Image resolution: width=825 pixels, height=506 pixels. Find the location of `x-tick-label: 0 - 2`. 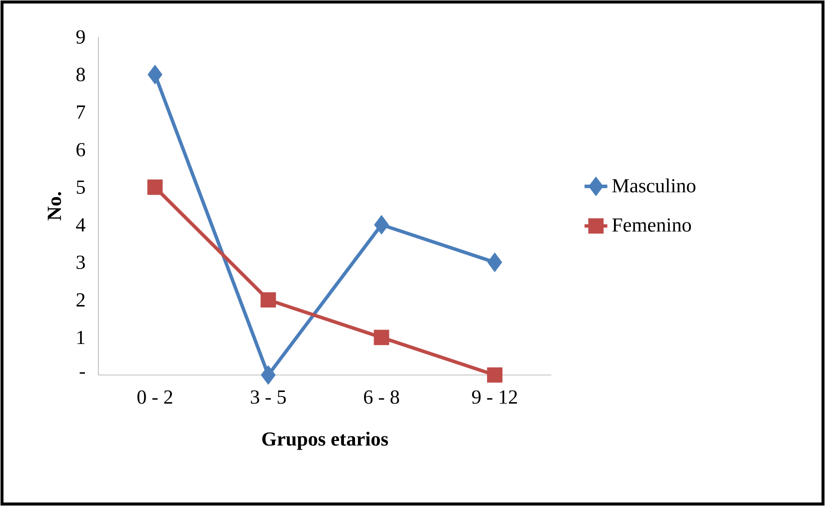

x-tick-label: 0 - 2 is located at coordinates (154, 397).